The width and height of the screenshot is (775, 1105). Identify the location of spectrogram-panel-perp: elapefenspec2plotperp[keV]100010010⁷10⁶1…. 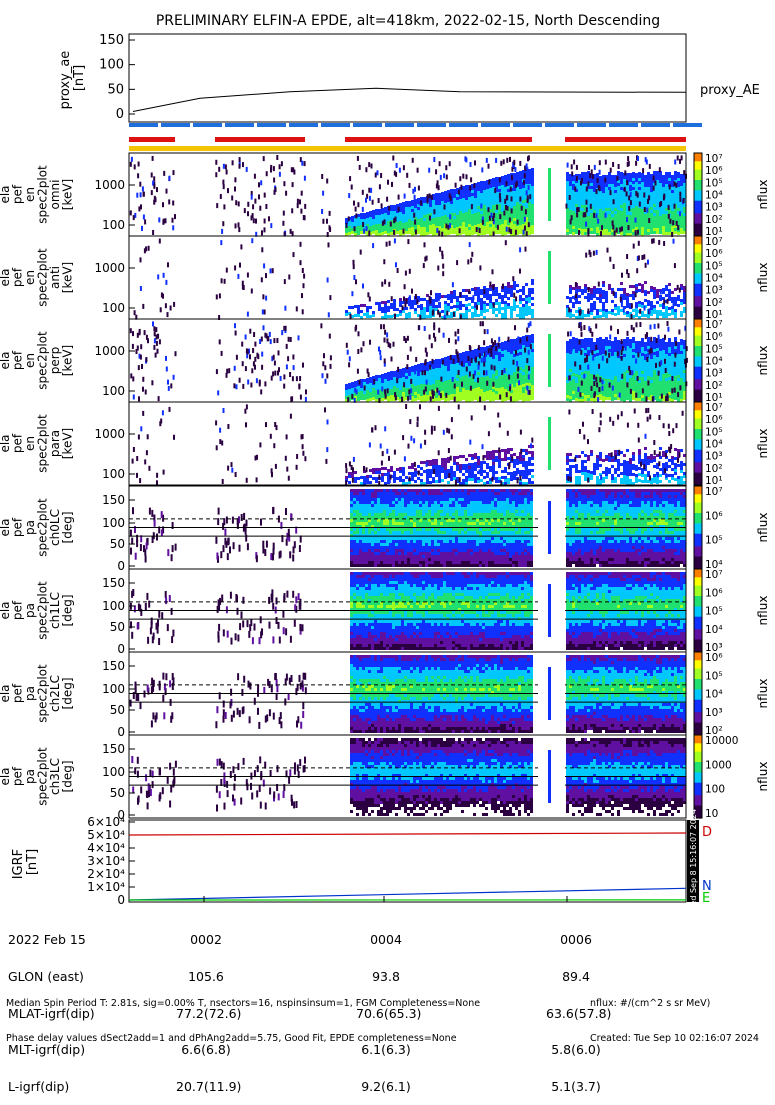
(385, 361).